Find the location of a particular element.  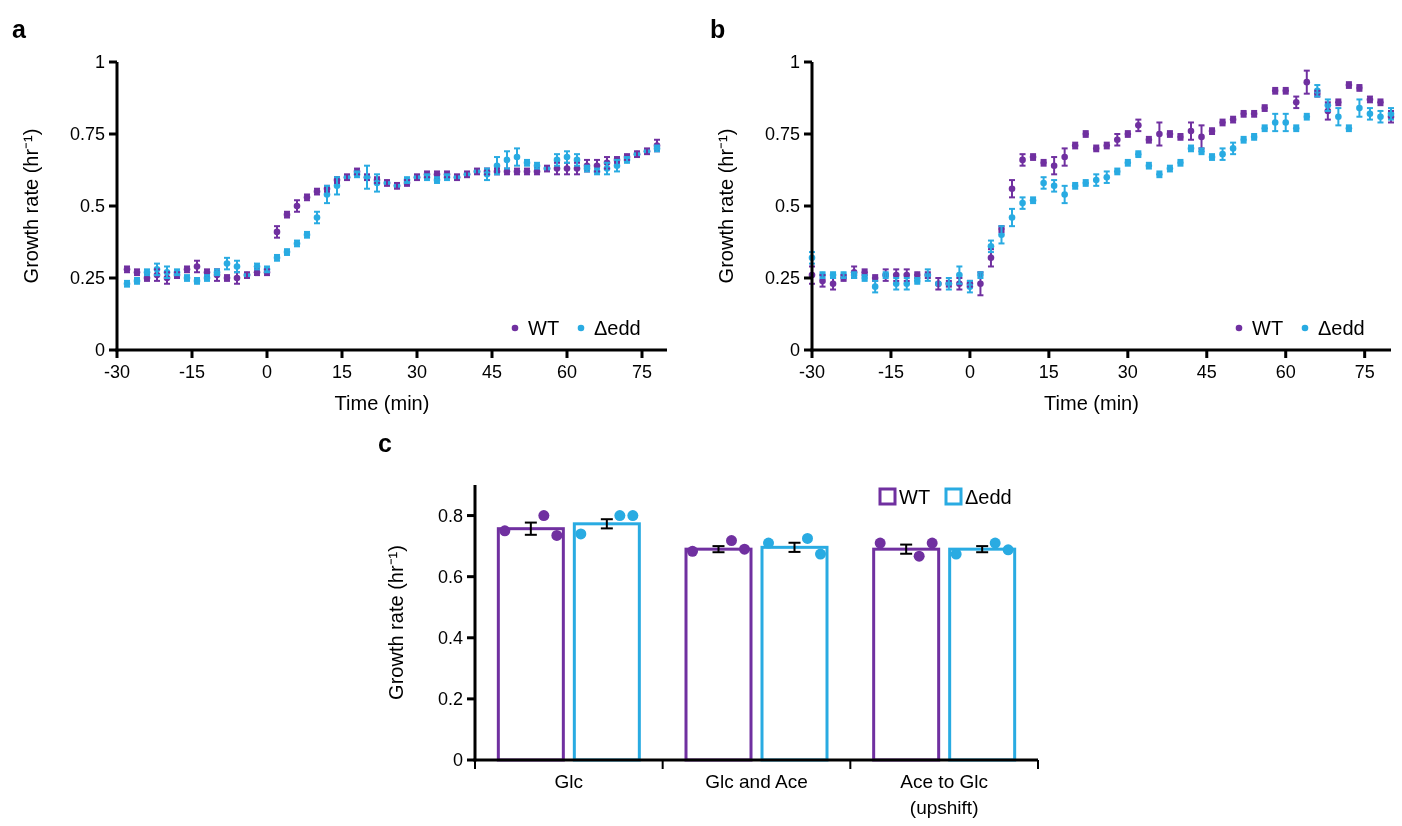

x-tick-label: Glc is located at coordinates (569, 781).